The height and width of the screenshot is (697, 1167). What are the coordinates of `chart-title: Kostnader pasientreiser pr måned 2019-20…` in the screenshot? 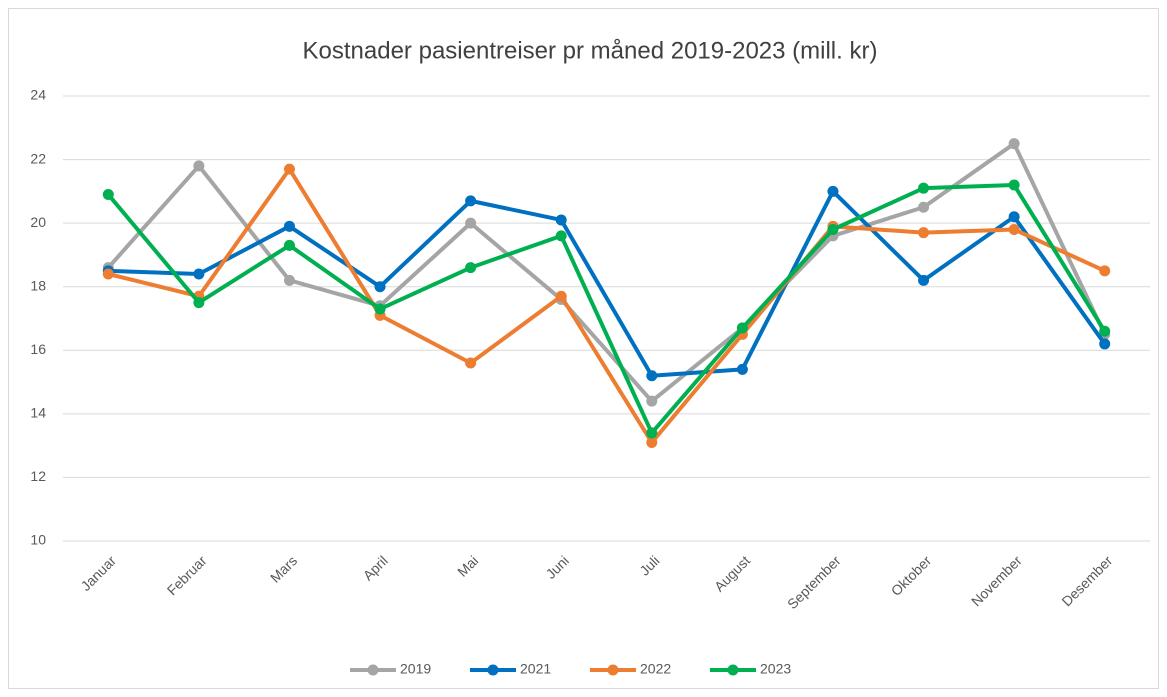 It's located at (590, 50).